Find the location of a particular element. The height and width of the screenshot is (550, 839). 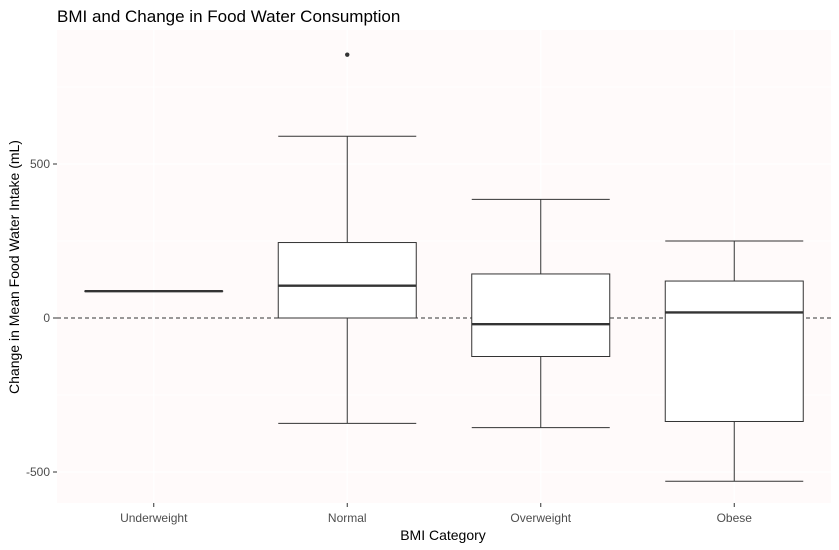

y-axis-title: Change in Mean Food Water Intake (mL) is located at coordinates (14, 267).